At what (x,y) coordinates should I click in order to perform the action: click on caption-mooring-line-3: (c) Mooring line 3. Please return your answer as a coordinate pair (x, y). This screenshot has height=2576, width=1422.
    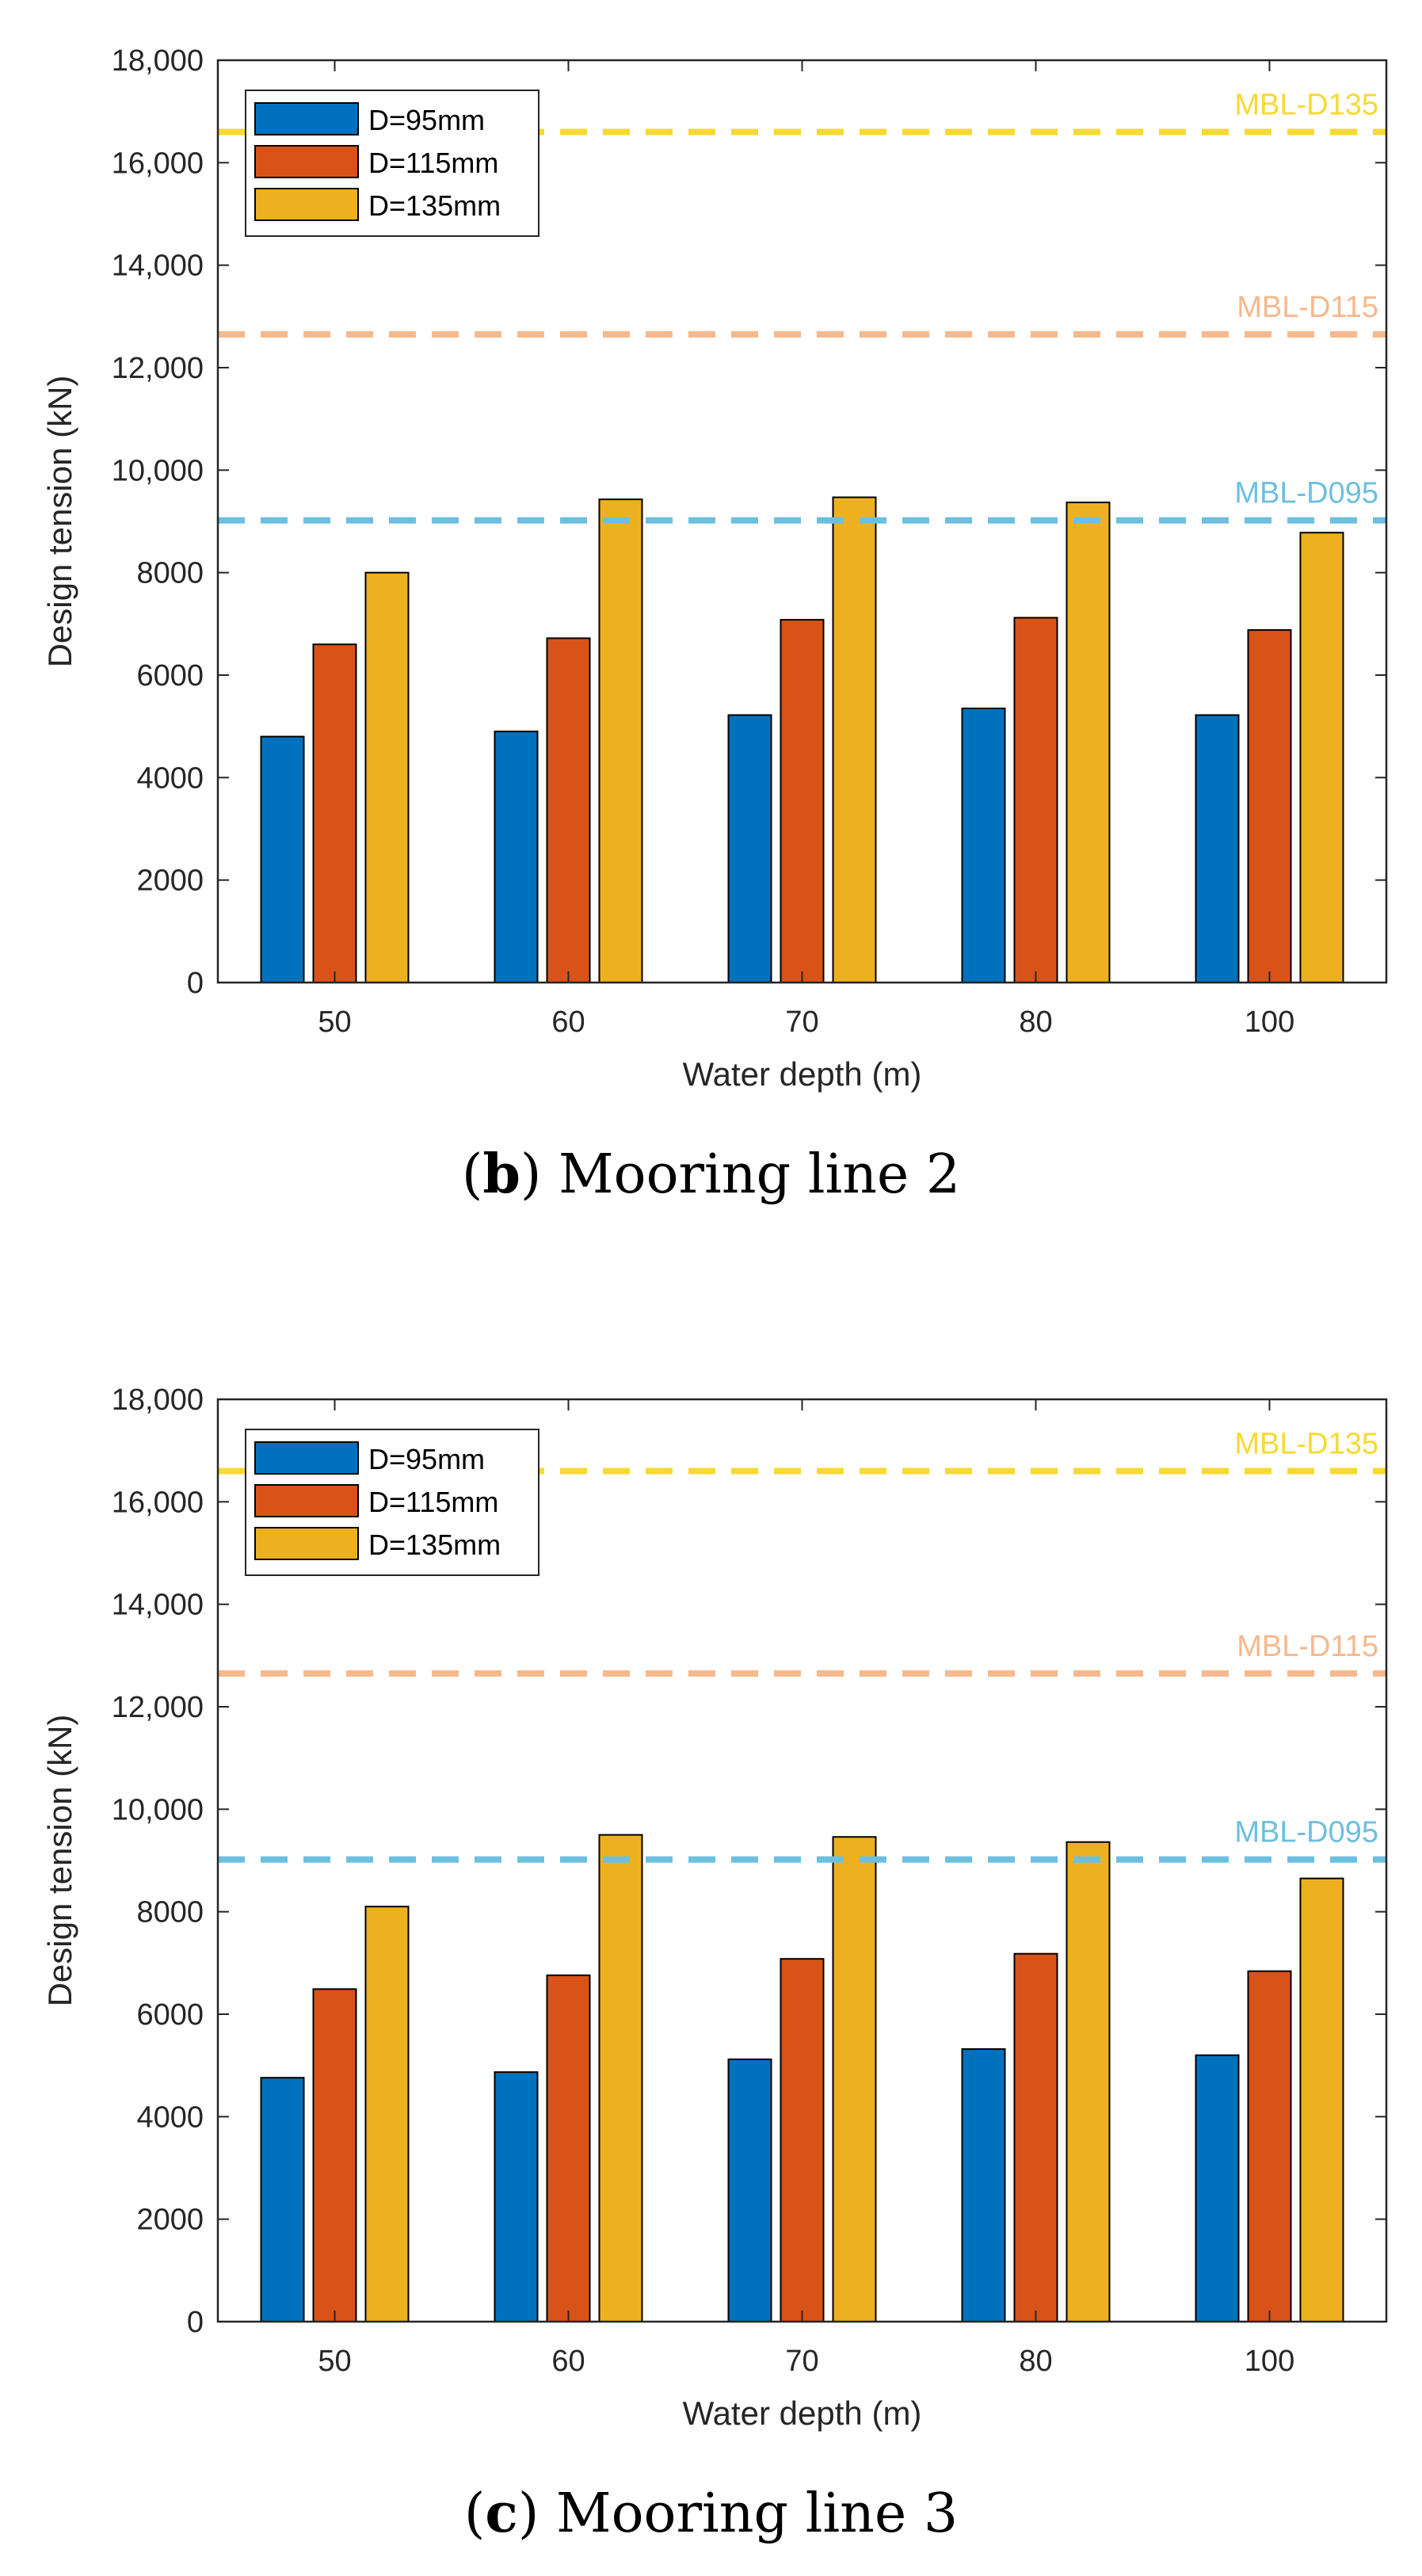
    Looking at the image, I should click on (711, 2513).